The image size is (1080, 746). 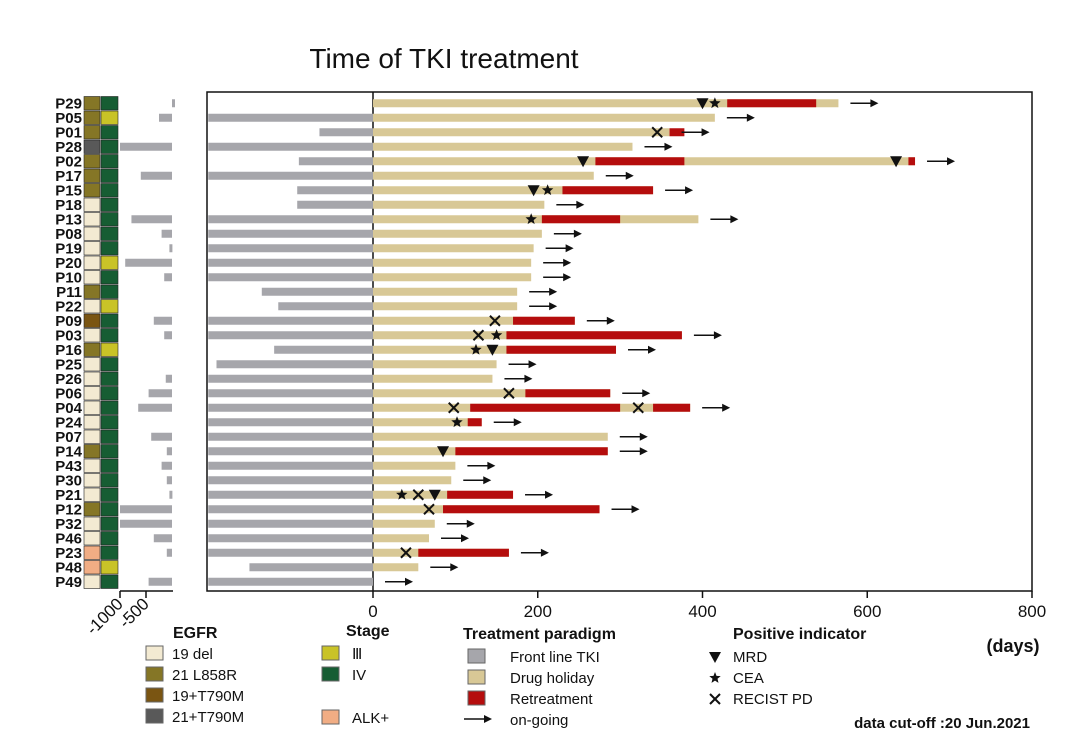 I want to click on patient-id-label: P09, so click(x=68, y=321).